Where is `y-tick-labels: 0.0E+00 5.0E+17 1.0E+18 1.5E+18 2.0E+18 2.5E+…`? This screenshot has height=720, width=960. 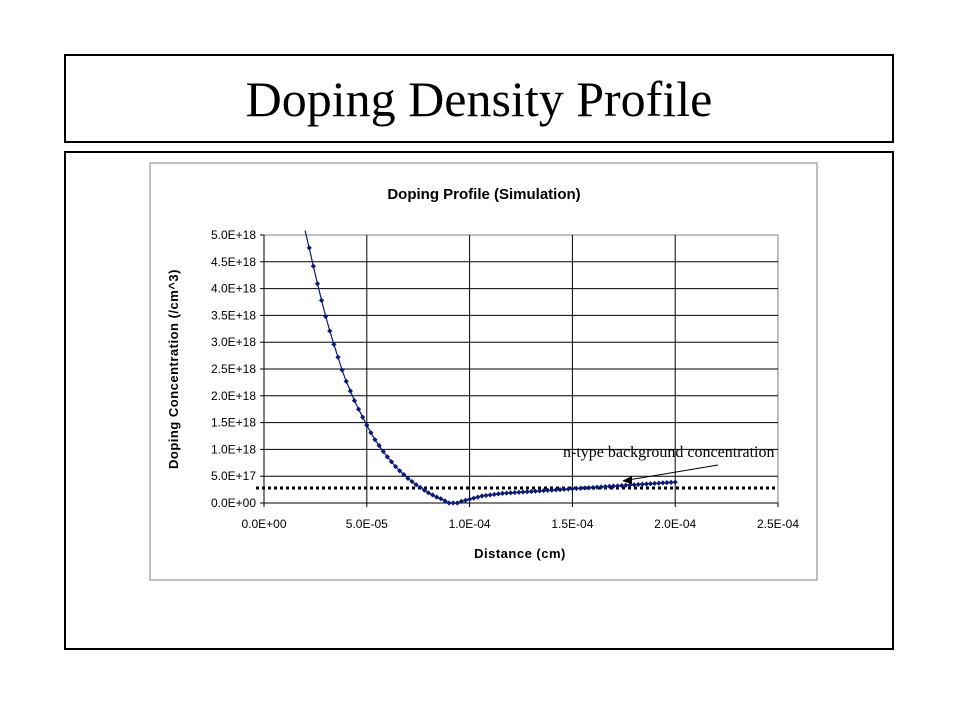 y-tick-labels: 0.0E+00 5.0E+17 1.0E+18 1.5E+18 2.0E+18 2.5E+… is located at coordinates (233, 369).